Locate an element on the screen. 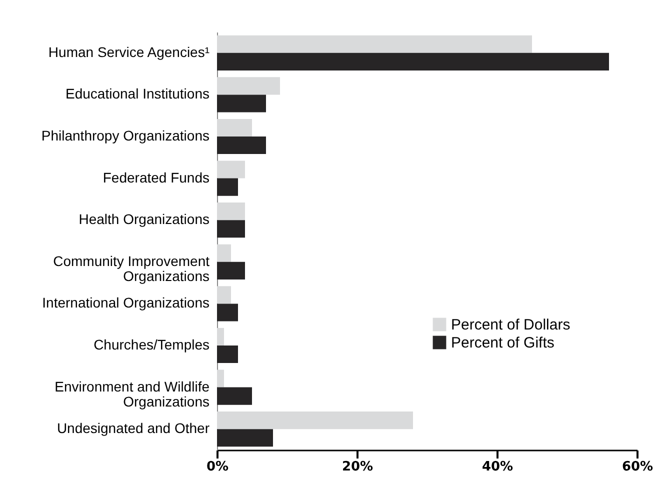  legend-label: Percent of Dollars is located at coordinates (510, 325).